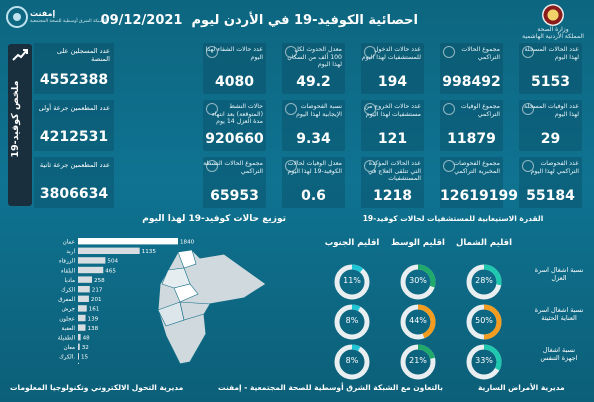  Describe the element at coordinates (418, 243) in the screenshot. I see `region-header-1: اقليم الوسط` at that location.